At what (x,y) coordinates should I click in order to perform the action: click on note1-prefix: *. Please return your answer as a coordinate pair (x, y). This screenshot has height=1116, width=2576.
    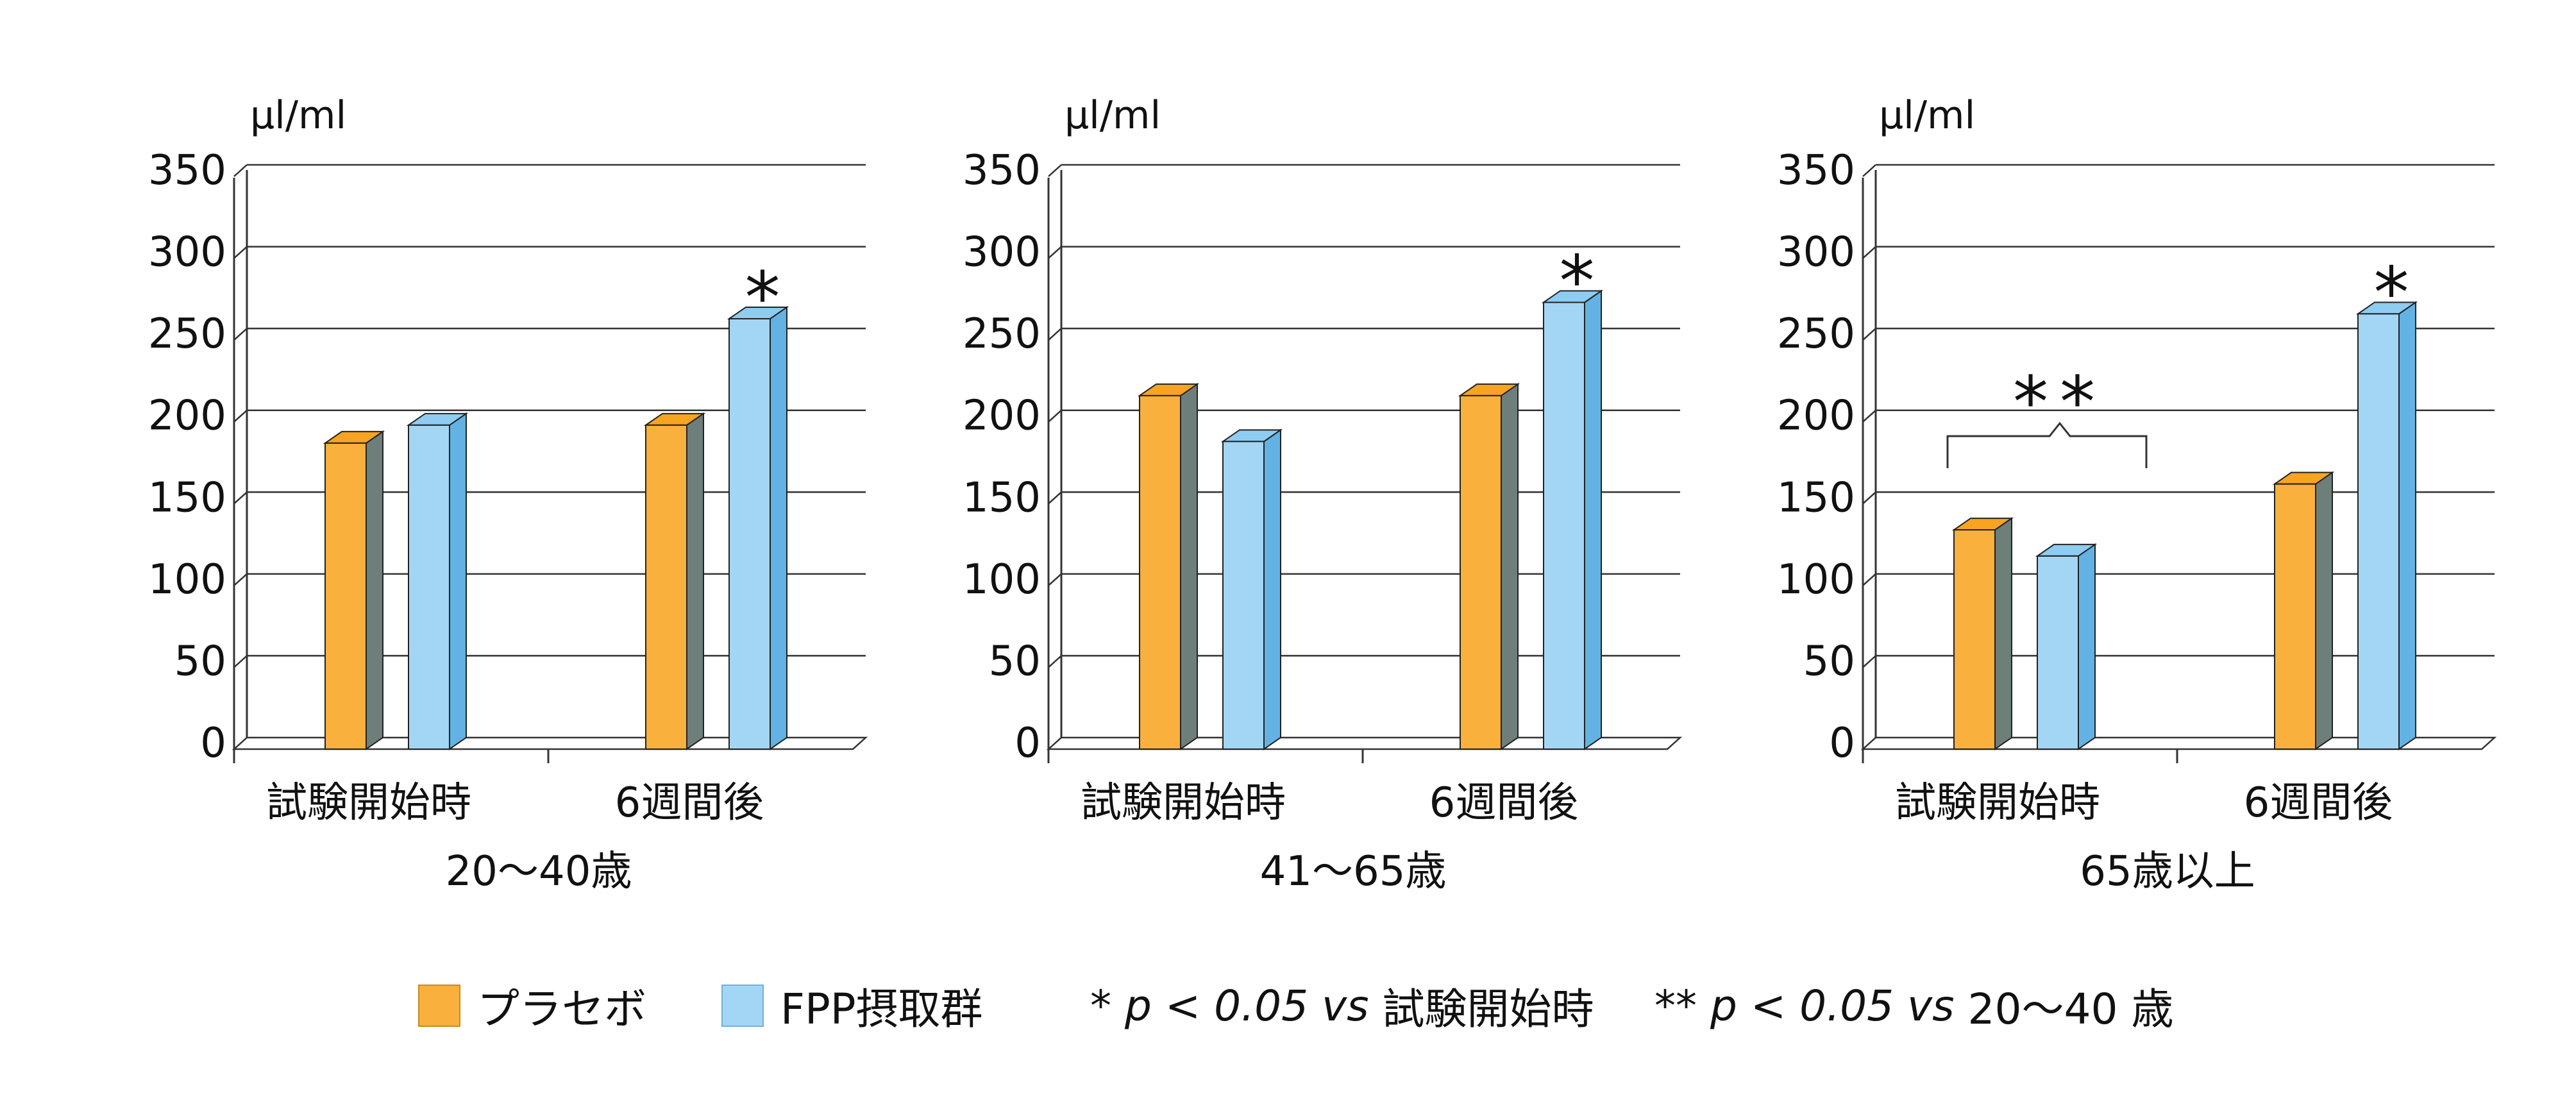
    Looking at the image, I should click on (1107, 1006).